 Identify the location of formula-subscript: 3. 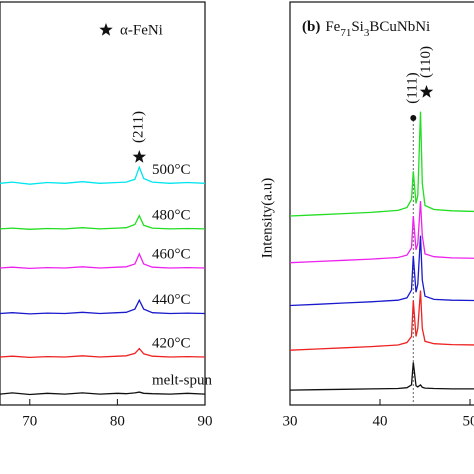
(367, 33).